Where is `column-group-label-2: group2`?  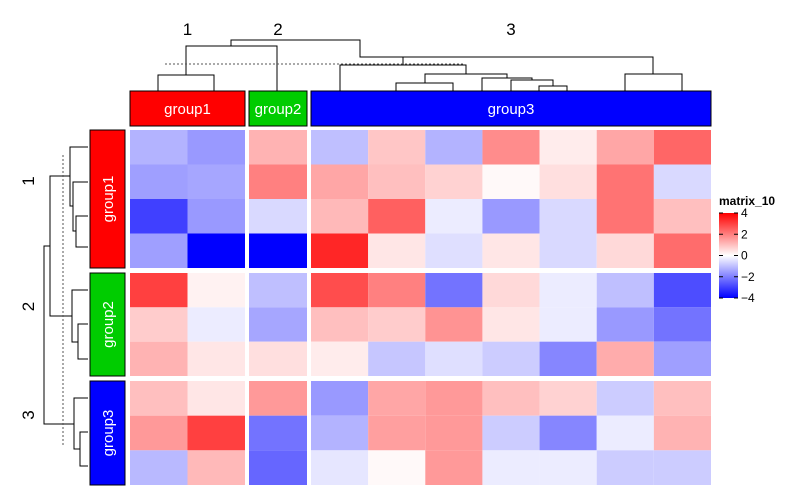 column-group-label-2: group2 is located at coordinates (278, 109).